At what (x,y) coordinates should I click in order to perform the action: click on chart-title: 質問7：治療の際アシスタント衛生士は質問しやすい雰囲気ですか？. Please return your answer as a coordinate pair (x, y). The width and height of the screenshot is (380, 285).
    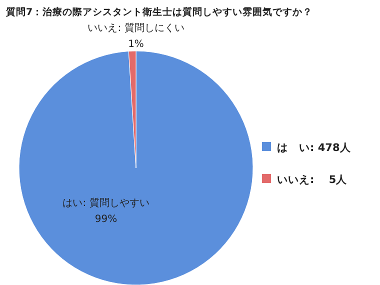
    Looking at the image, I should click on (159, 12).